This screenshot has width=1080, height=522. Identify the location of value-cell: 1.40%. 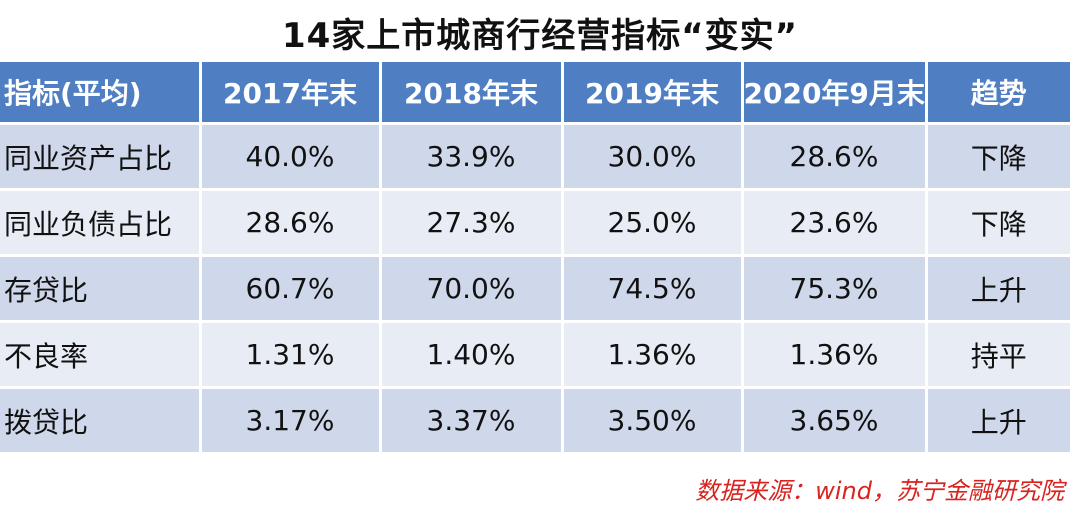
(472, 355).